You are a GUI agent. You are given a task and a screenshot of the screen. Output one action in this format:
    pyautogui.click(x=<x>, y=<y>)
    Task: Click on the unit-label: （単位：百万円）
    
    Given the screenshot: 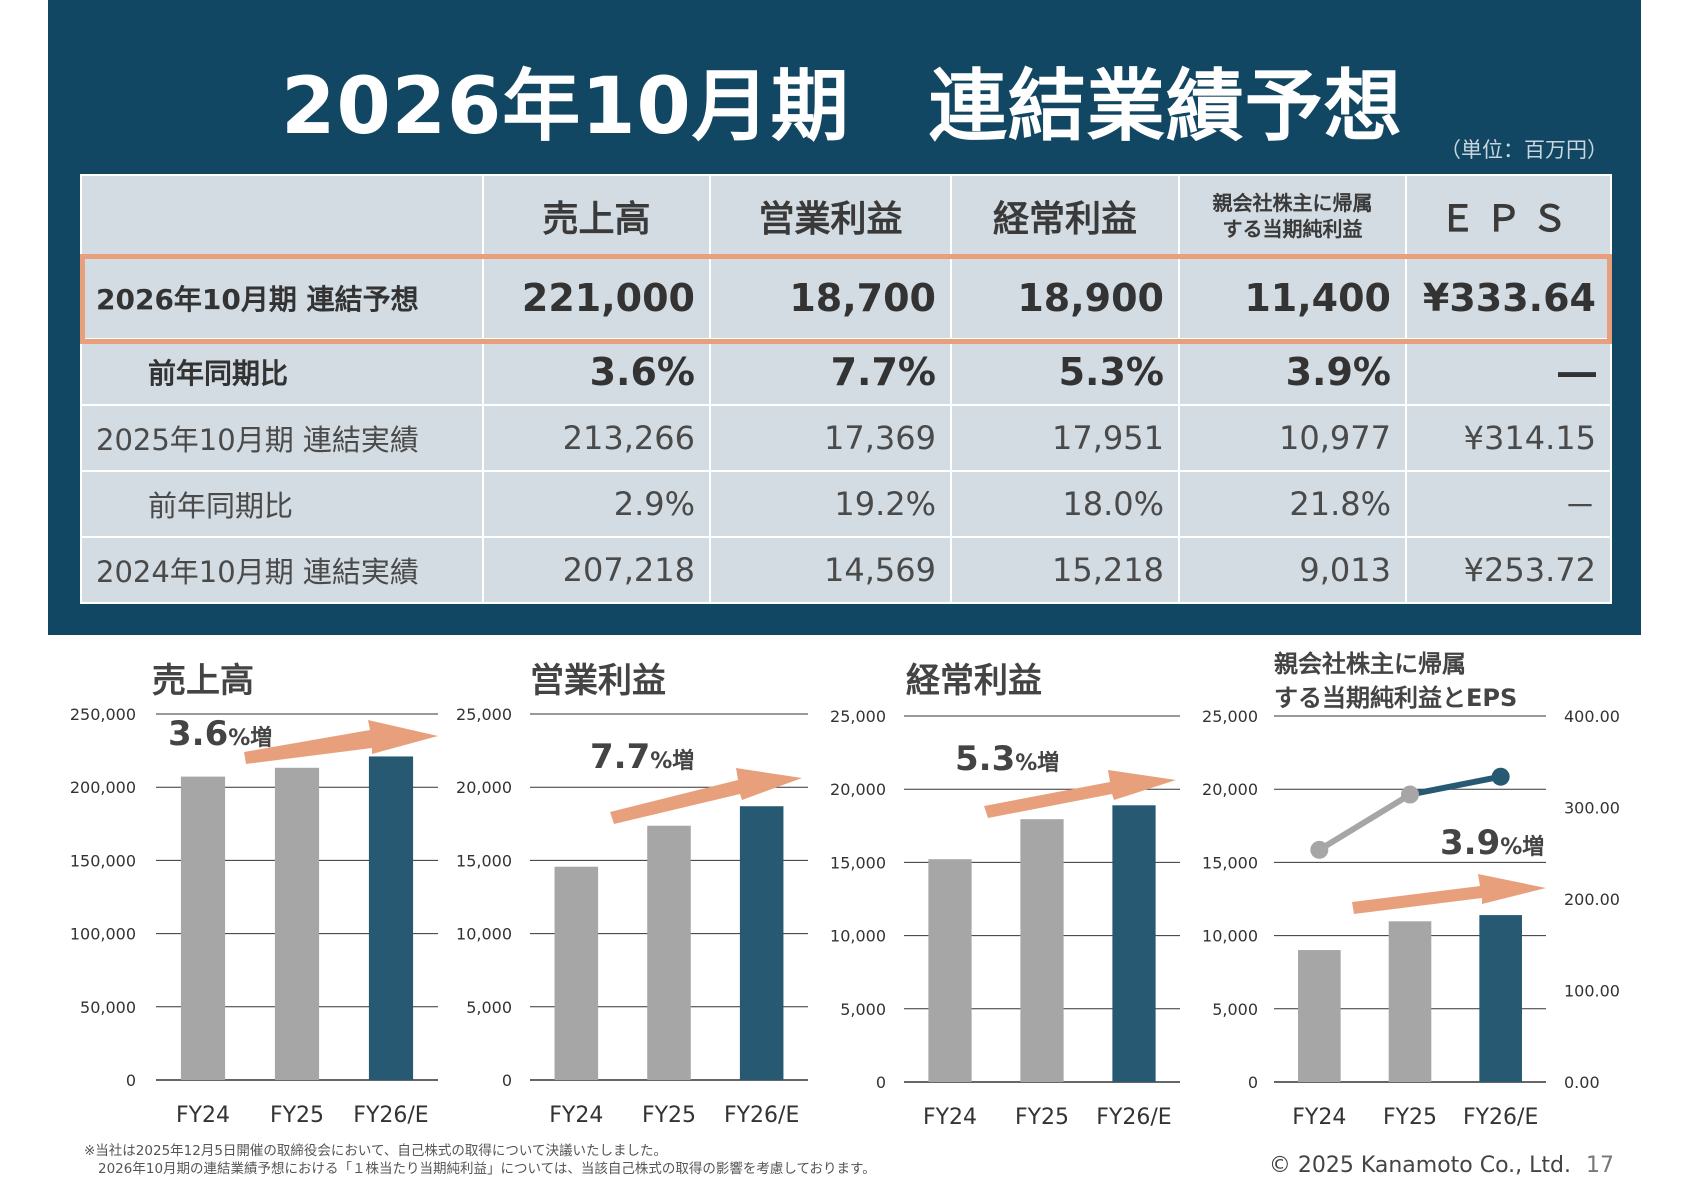 What is the action you would take?
    pyautogui.click(x=1524, y=150)
    